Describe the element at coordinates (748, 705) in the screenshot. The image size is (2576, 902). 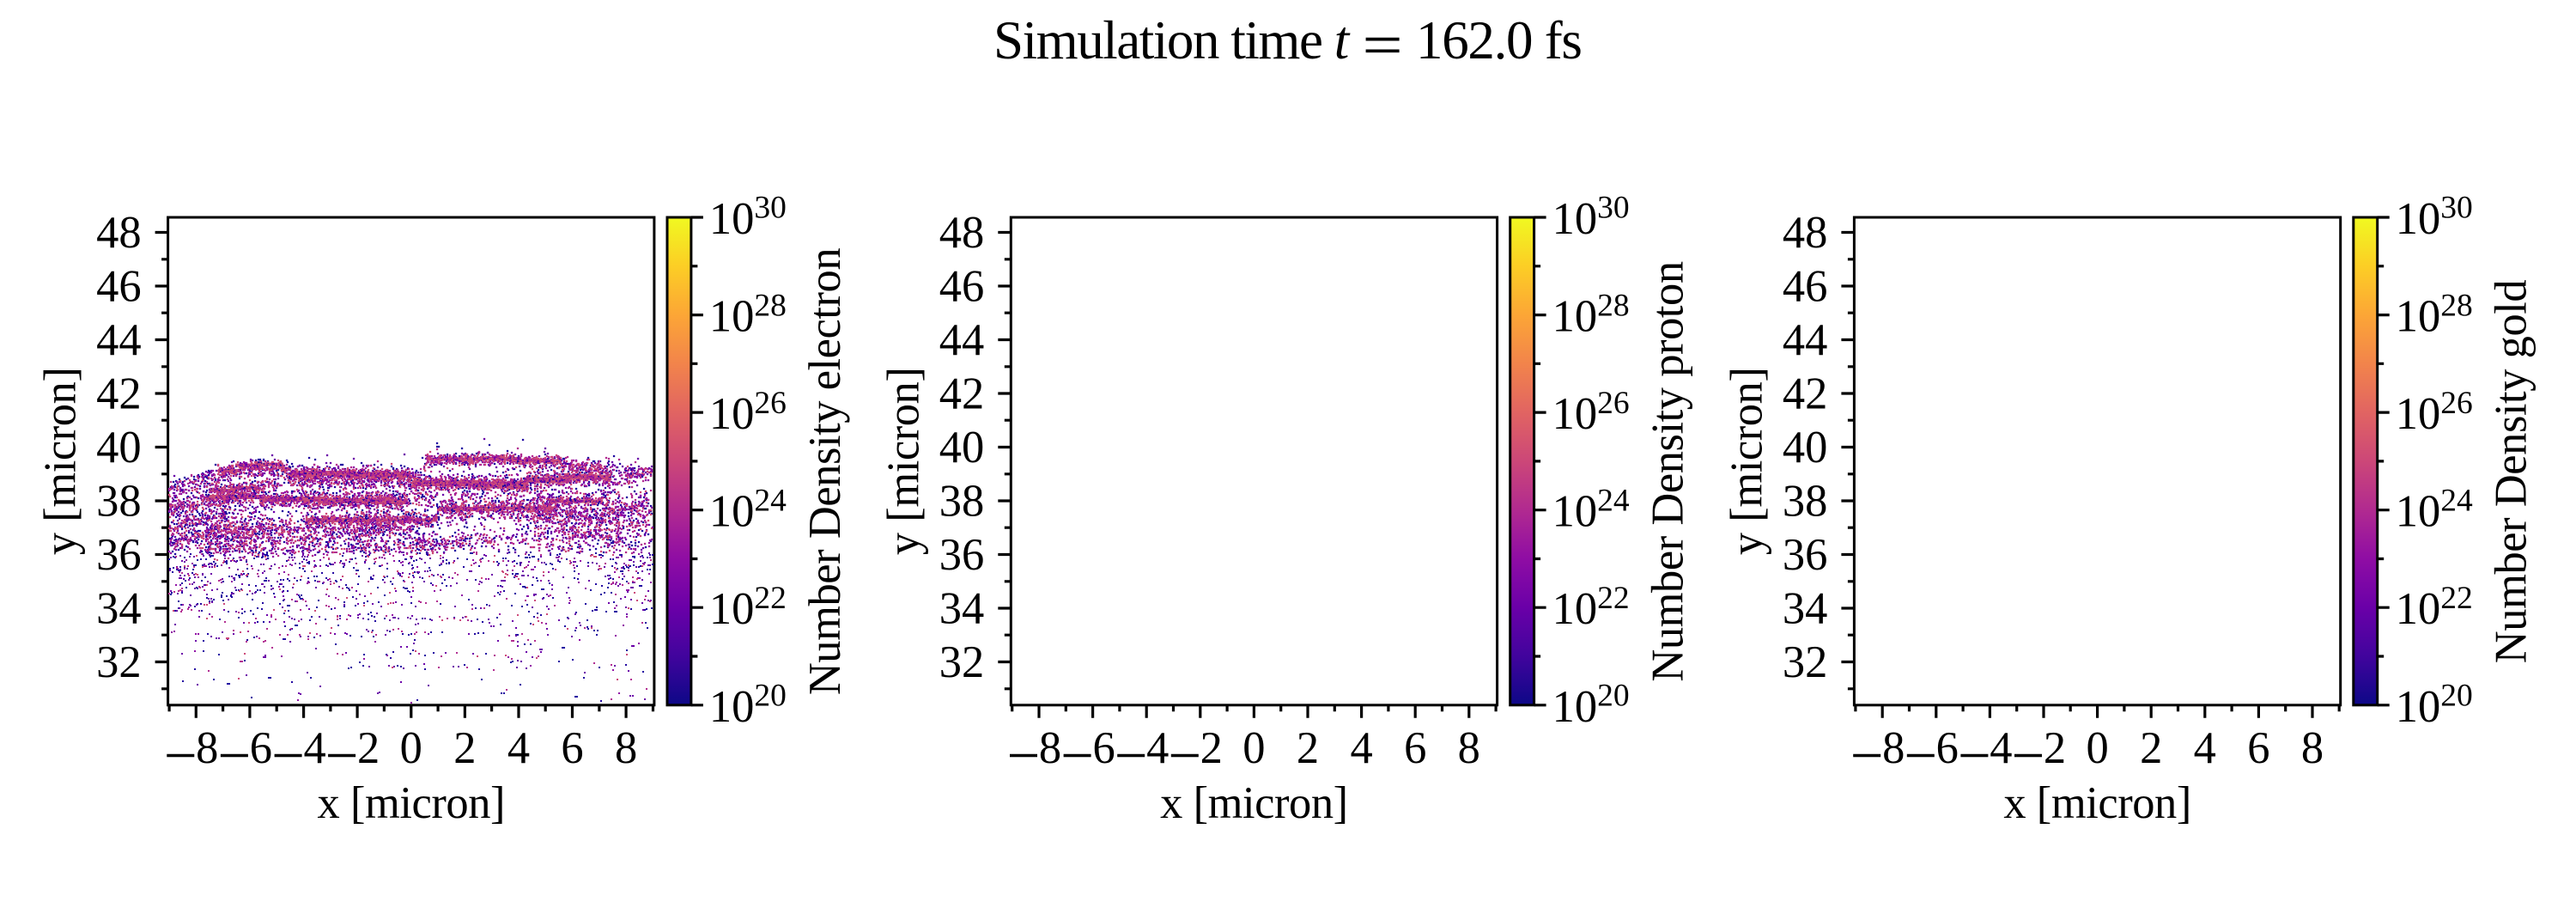
I see `svg-text: 1020` at that location.